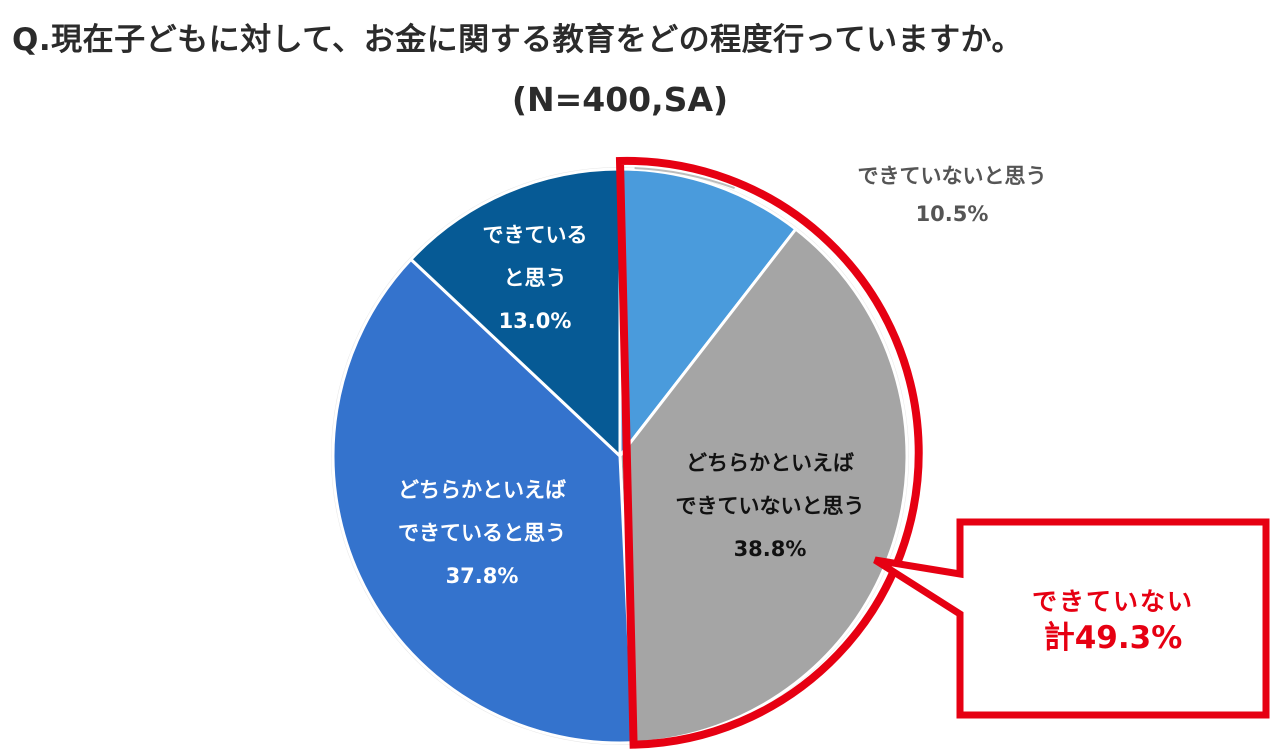 The image size is (1280, 754). I want to click on slice-name-label: できている, so click(535, 235).